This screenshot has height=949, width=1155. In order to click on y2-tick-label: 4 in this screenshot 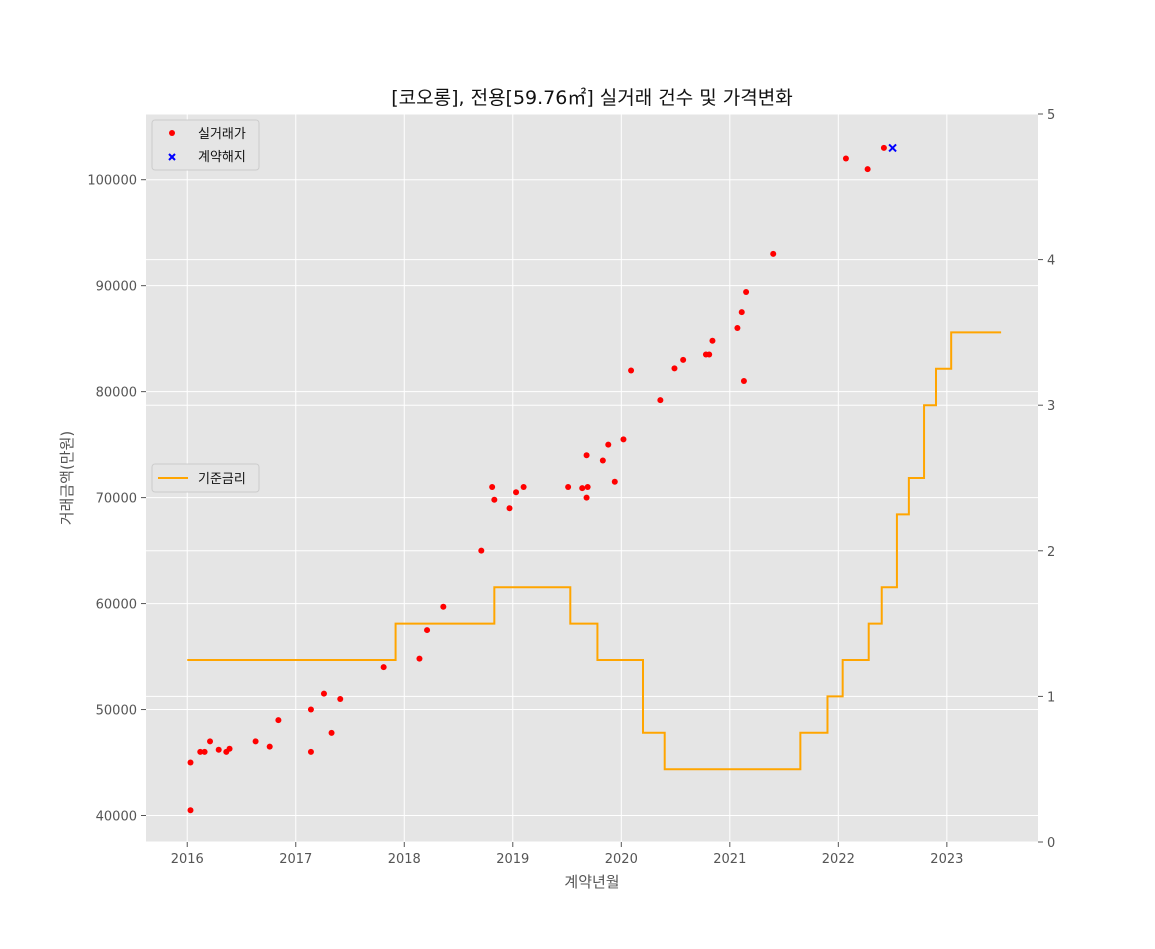, I will do `click(1051, 261)`.